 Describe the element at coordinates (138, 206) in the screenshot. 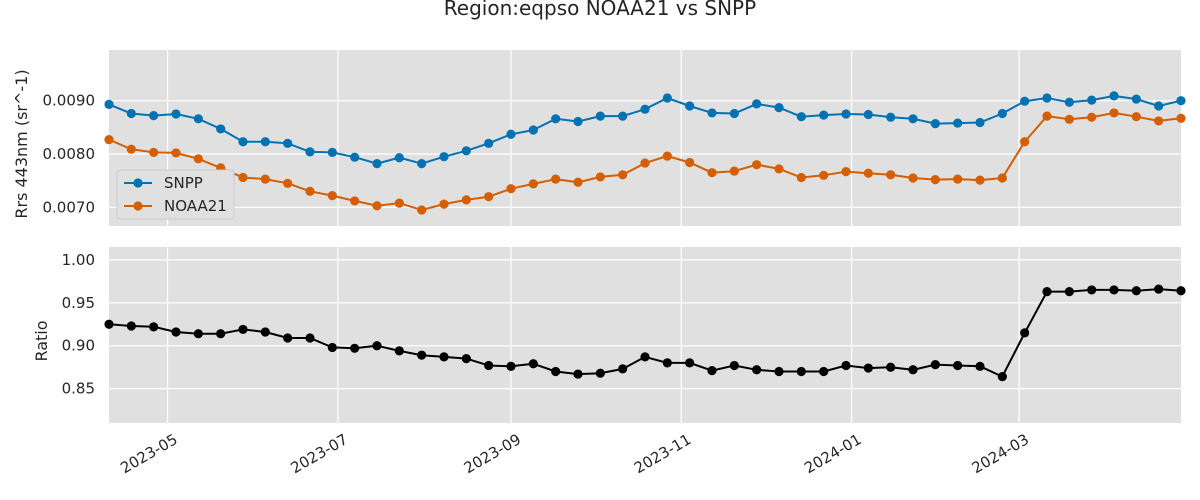

I see `legend-marker-noaa21` at that location.